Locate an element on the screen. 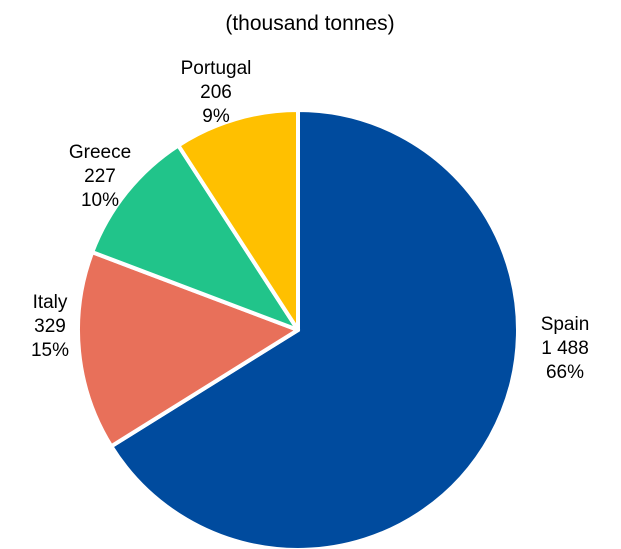  slice-percent: 66% is located at coordinates (565, 372).